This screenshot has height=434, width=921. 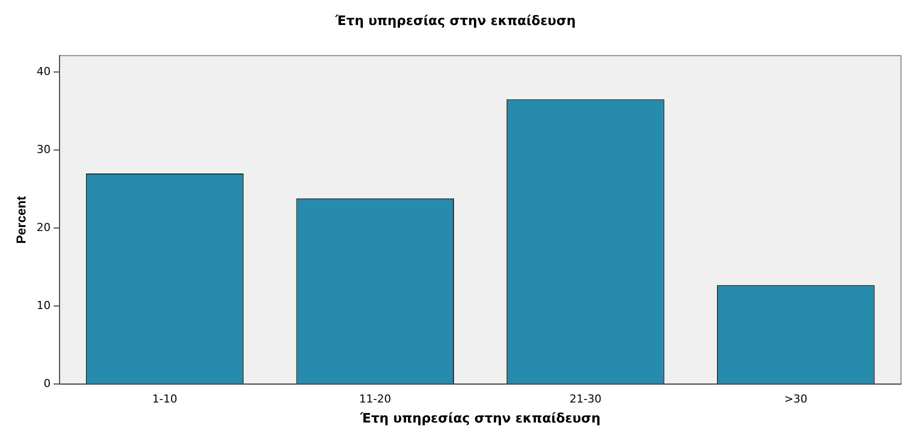 I want to click on y-tick-label: 40, so click(x=43, y=71).